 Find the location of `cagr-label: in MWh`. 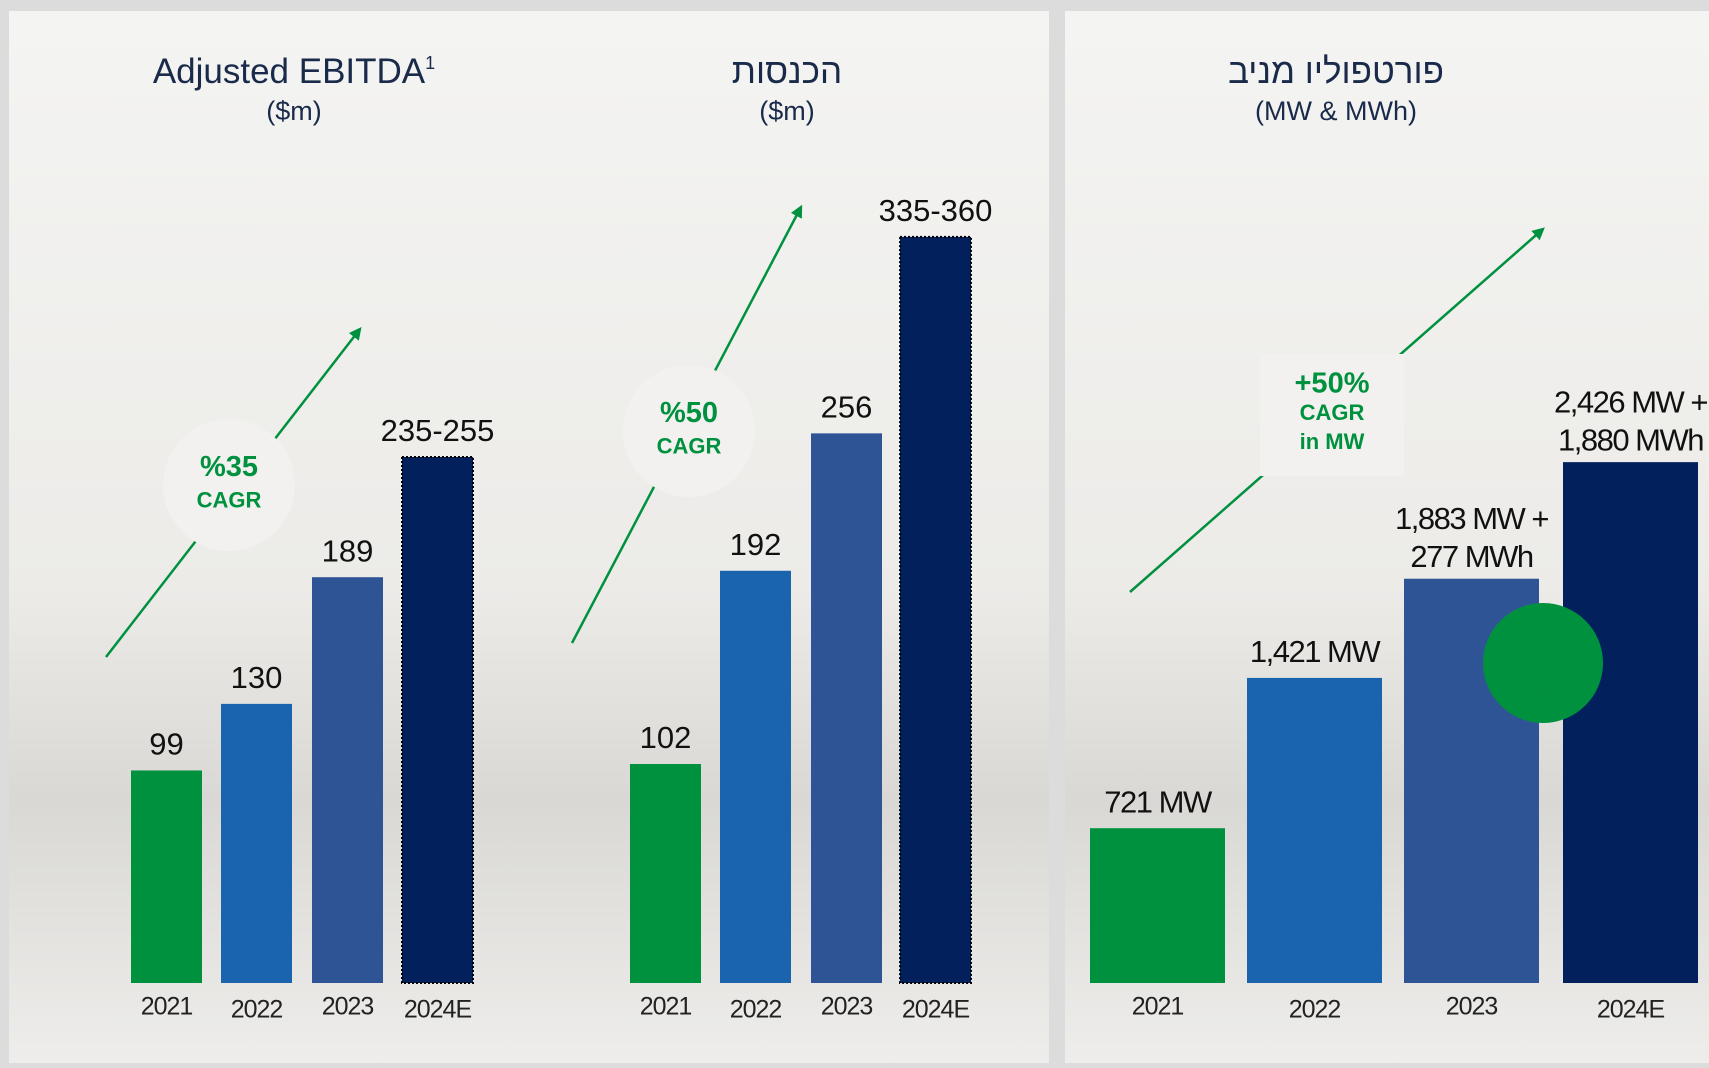

cagr-label: in MWh is located at coordinates (1543, 690).